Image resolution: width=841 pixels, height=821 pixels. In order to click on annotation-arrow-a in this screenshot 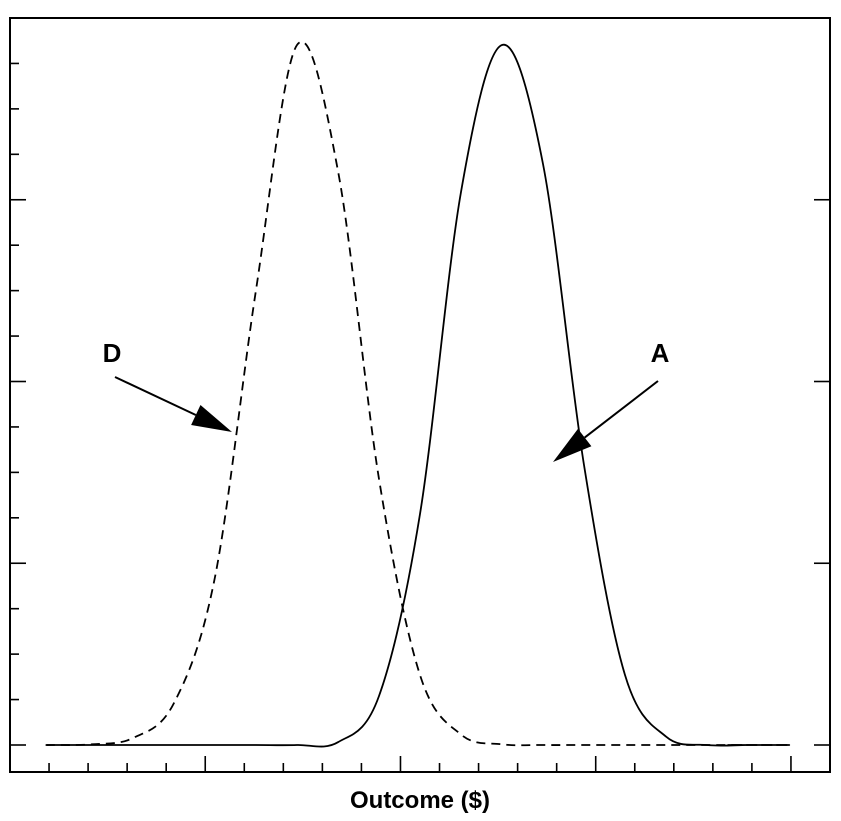, I will do `click(621, 409)`.